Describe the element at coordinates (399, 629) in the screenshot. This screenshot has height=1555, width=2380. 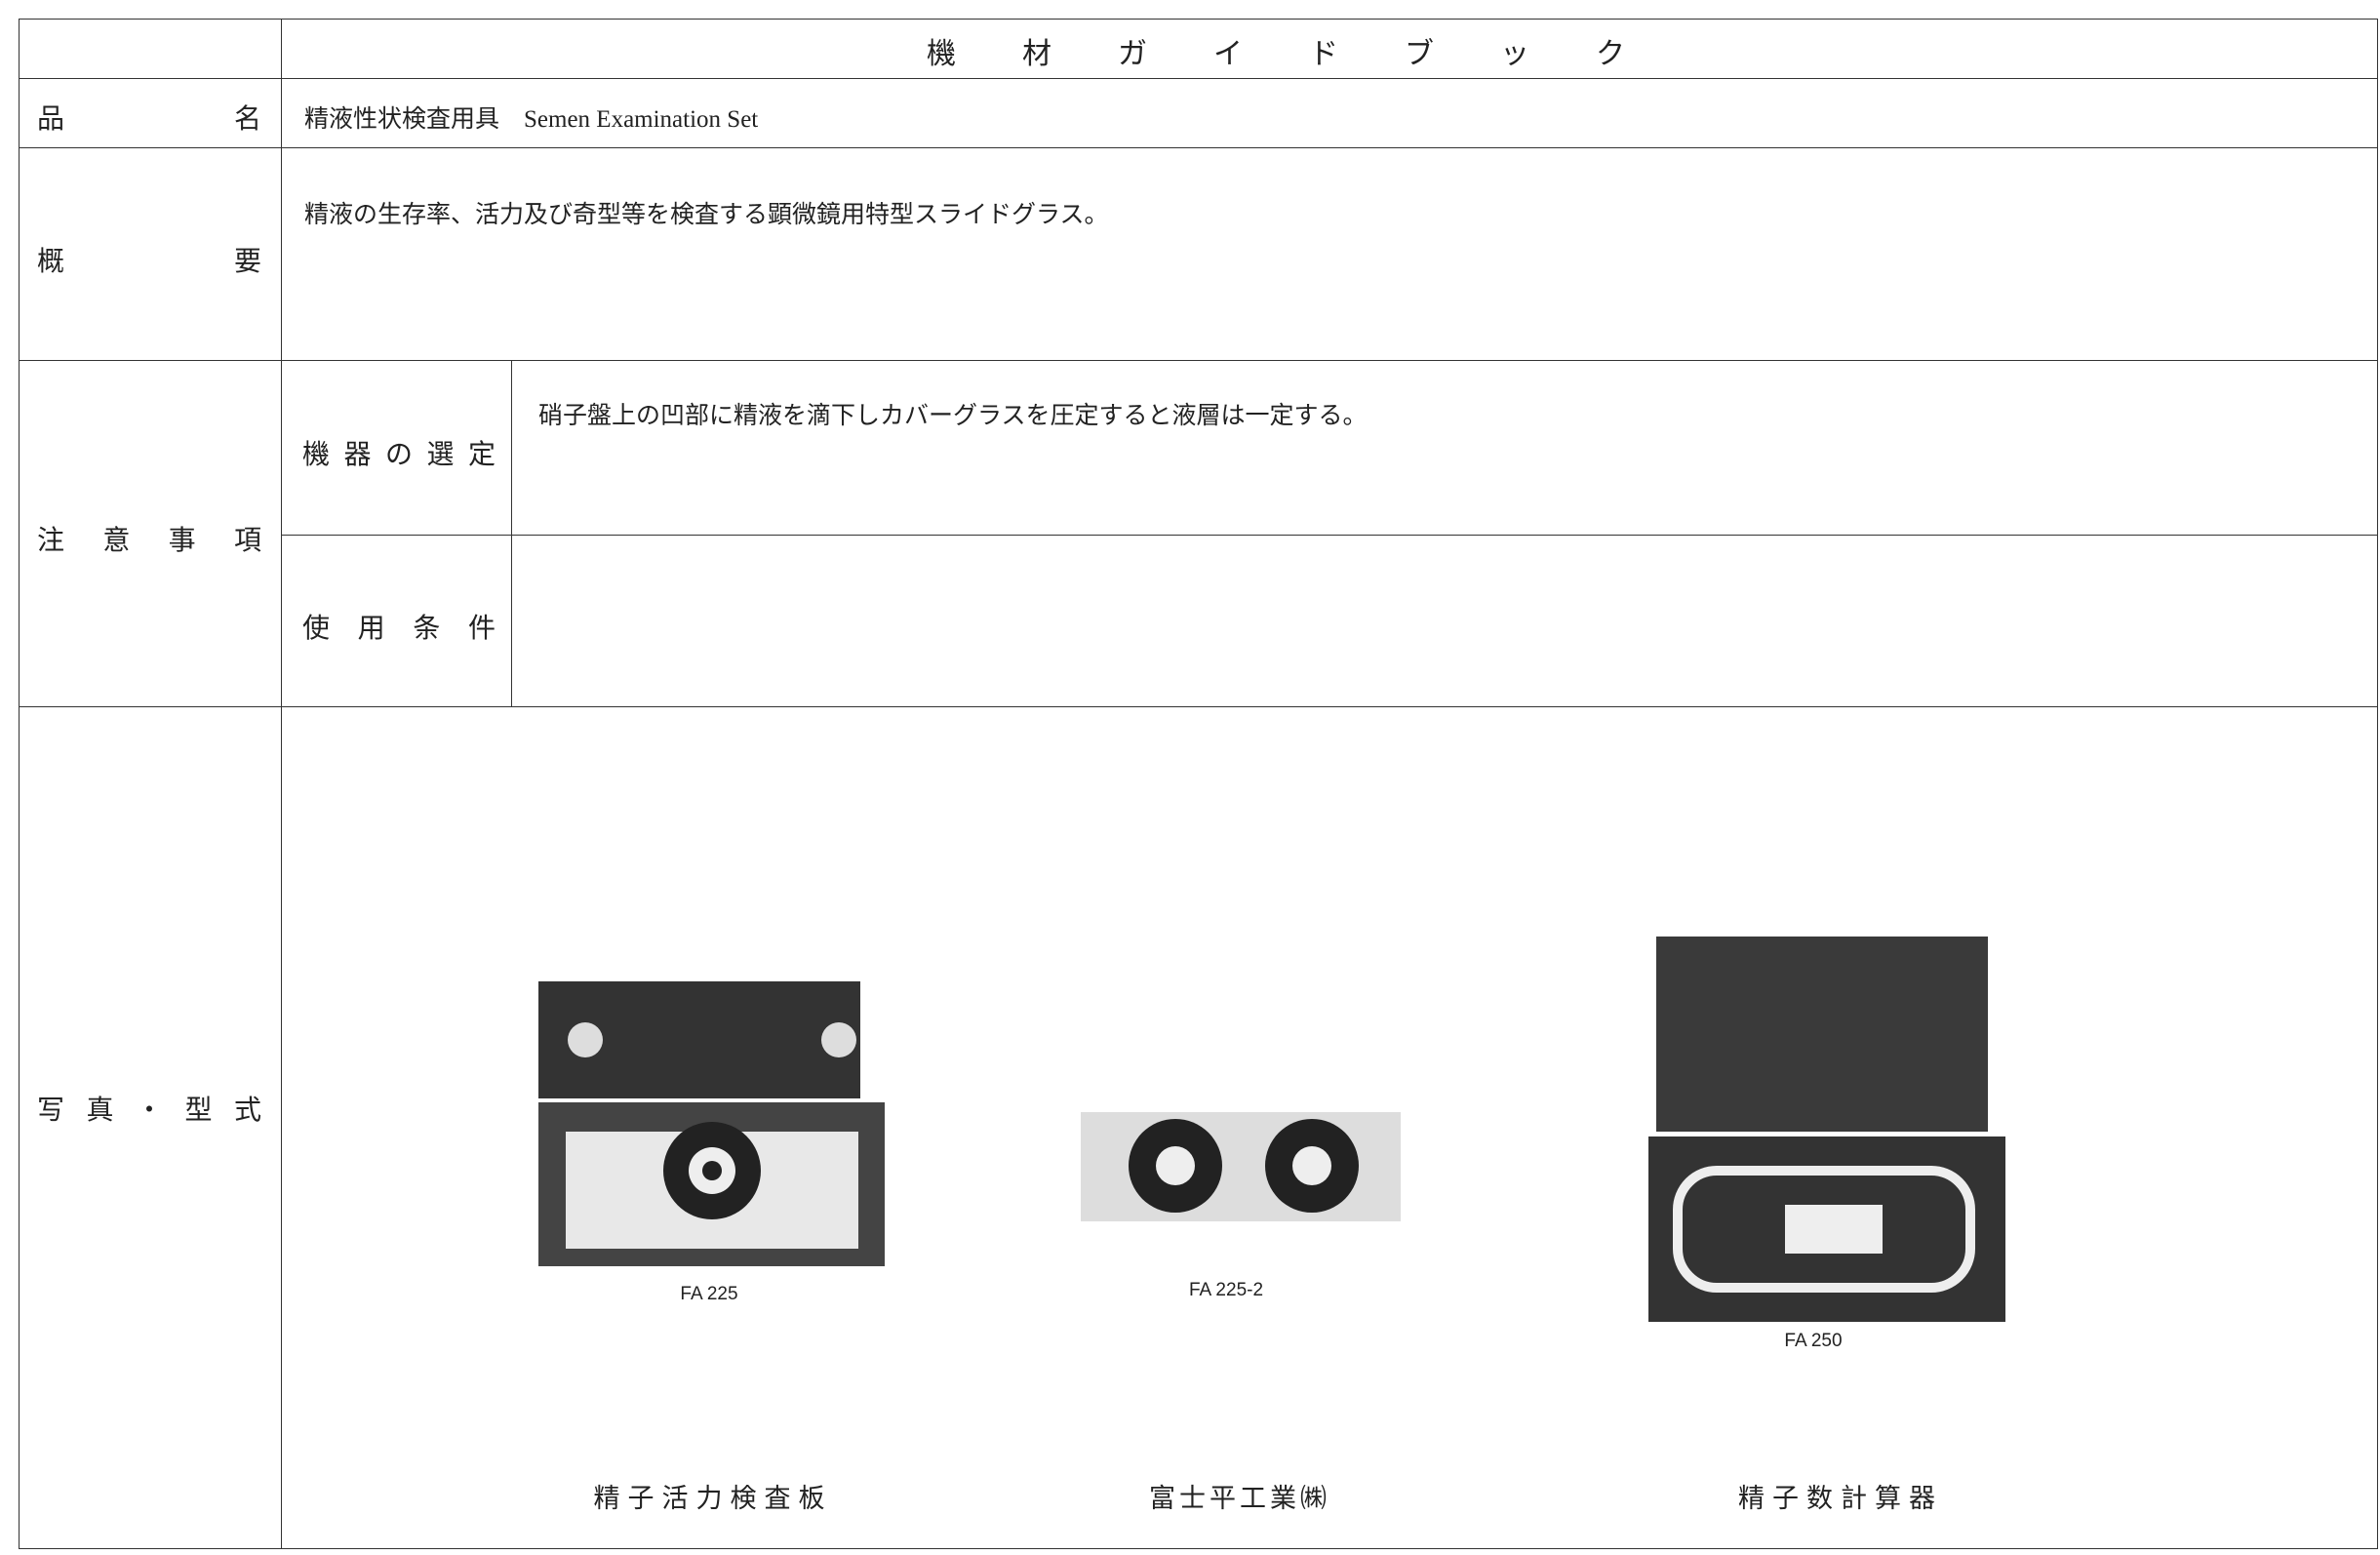
I see `label: 使用条件` at that location.